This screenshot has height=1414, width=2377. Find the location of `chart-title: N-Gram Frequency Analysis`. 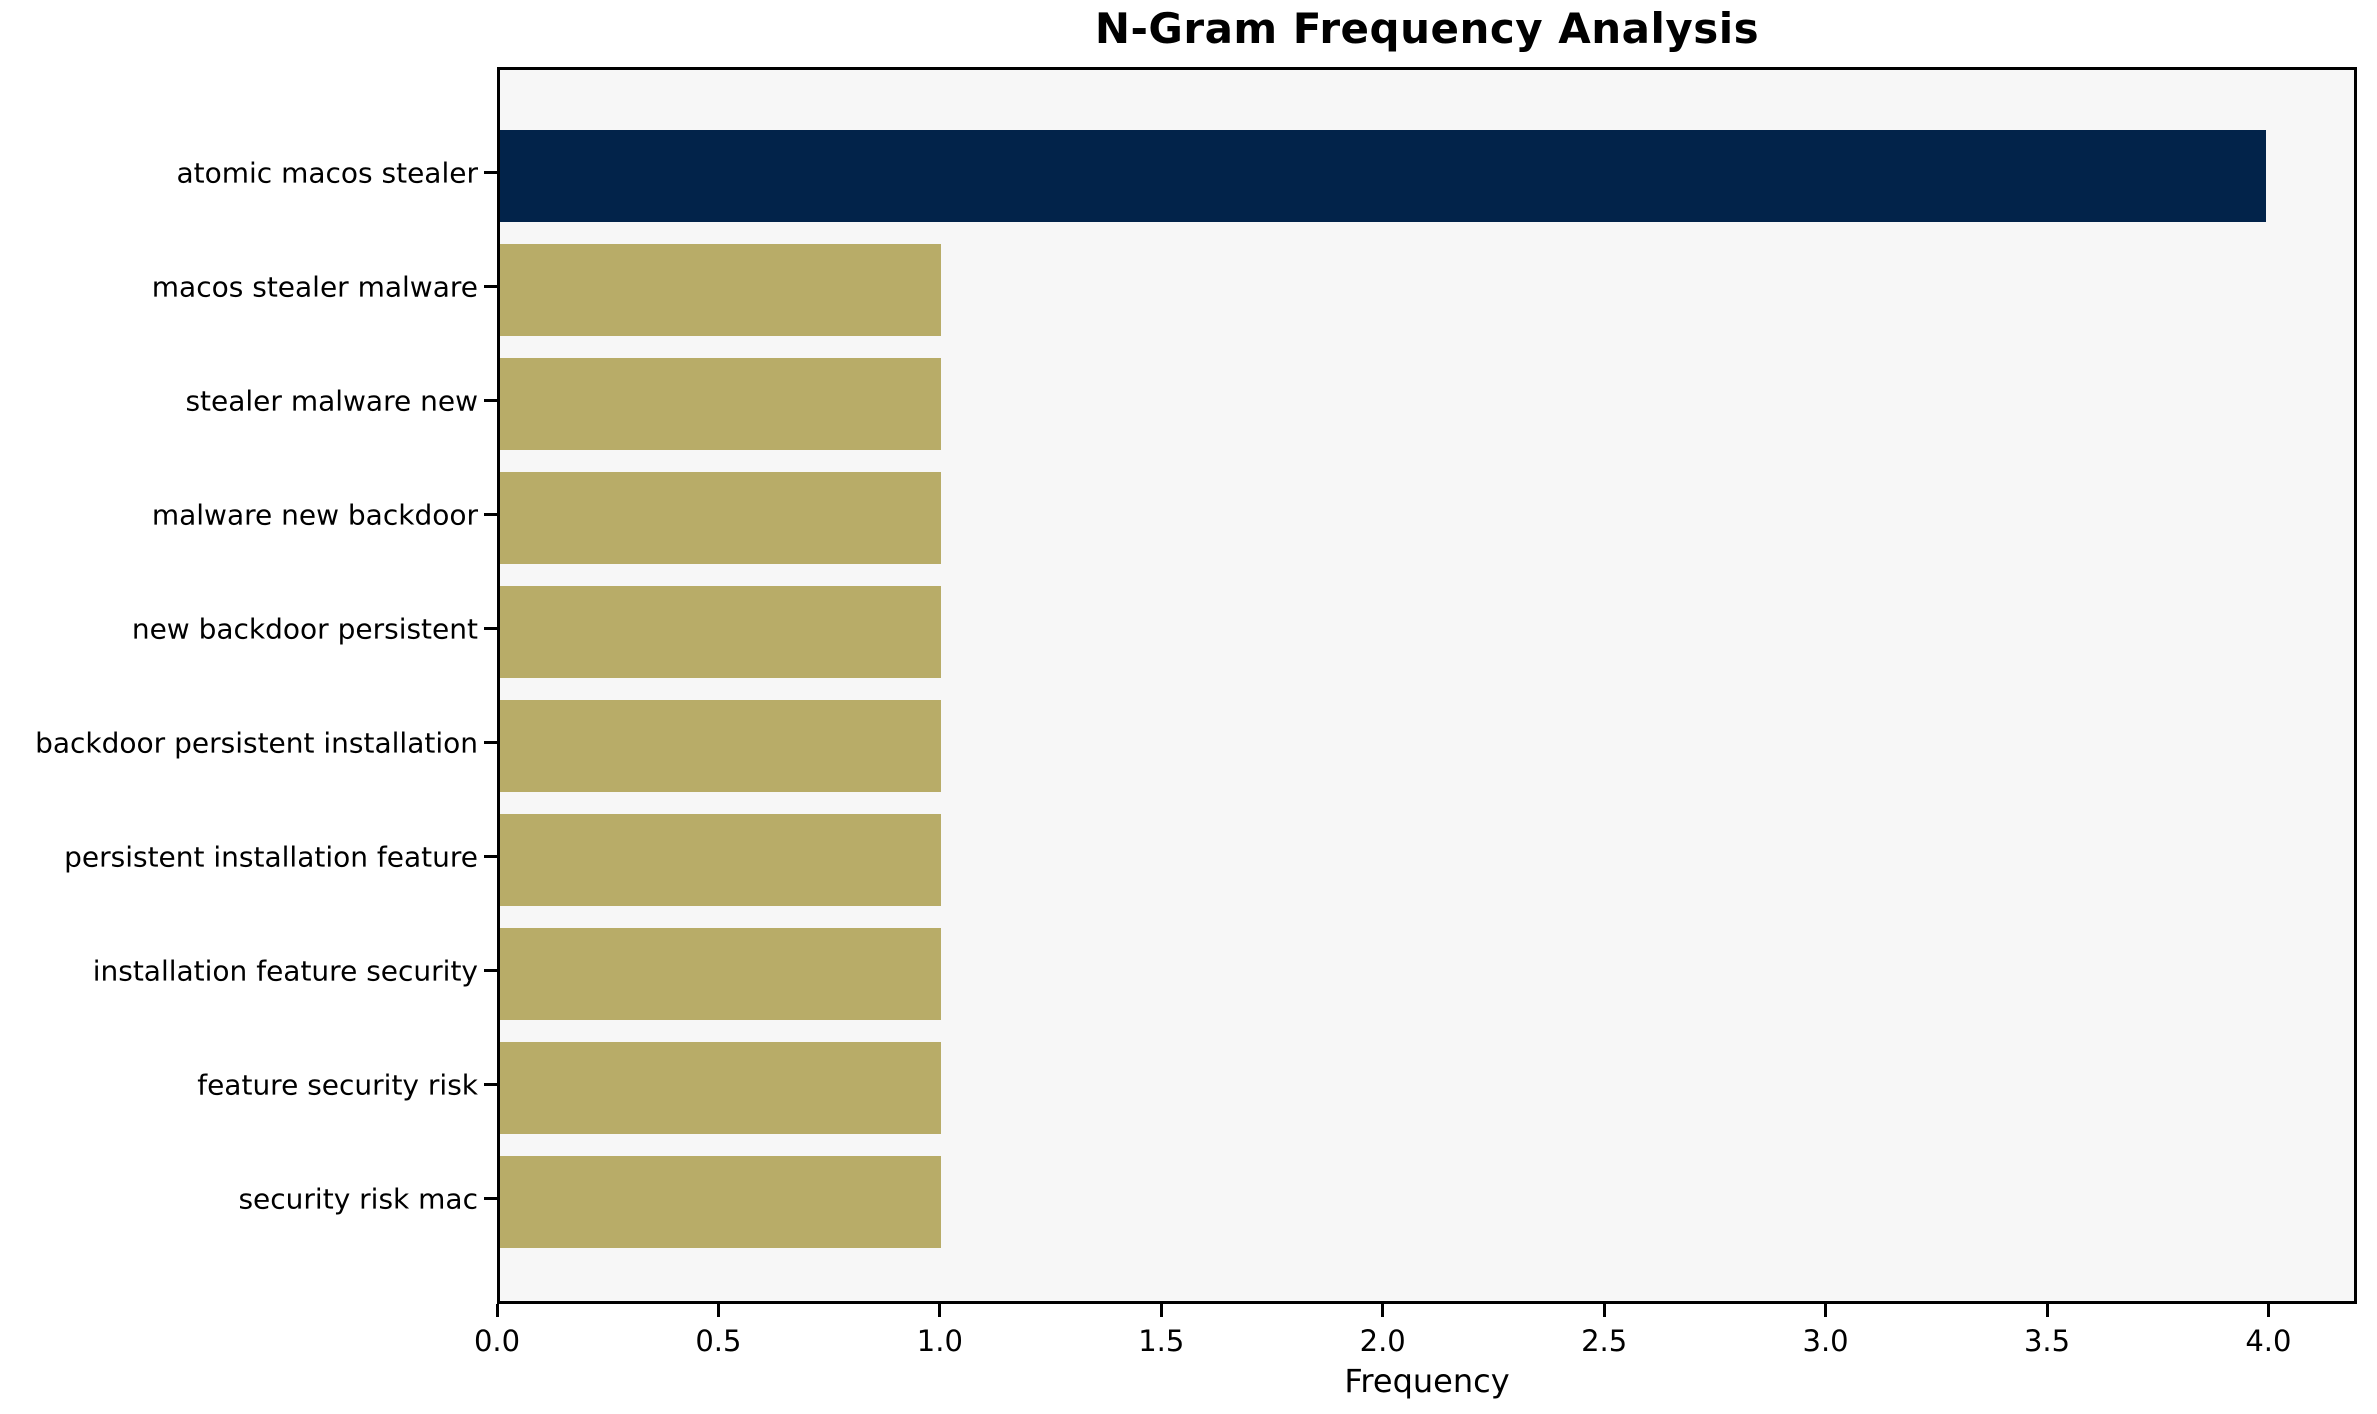

chart-title: N-Gram Frequency Analysis is located at coordinates (1427, 28).